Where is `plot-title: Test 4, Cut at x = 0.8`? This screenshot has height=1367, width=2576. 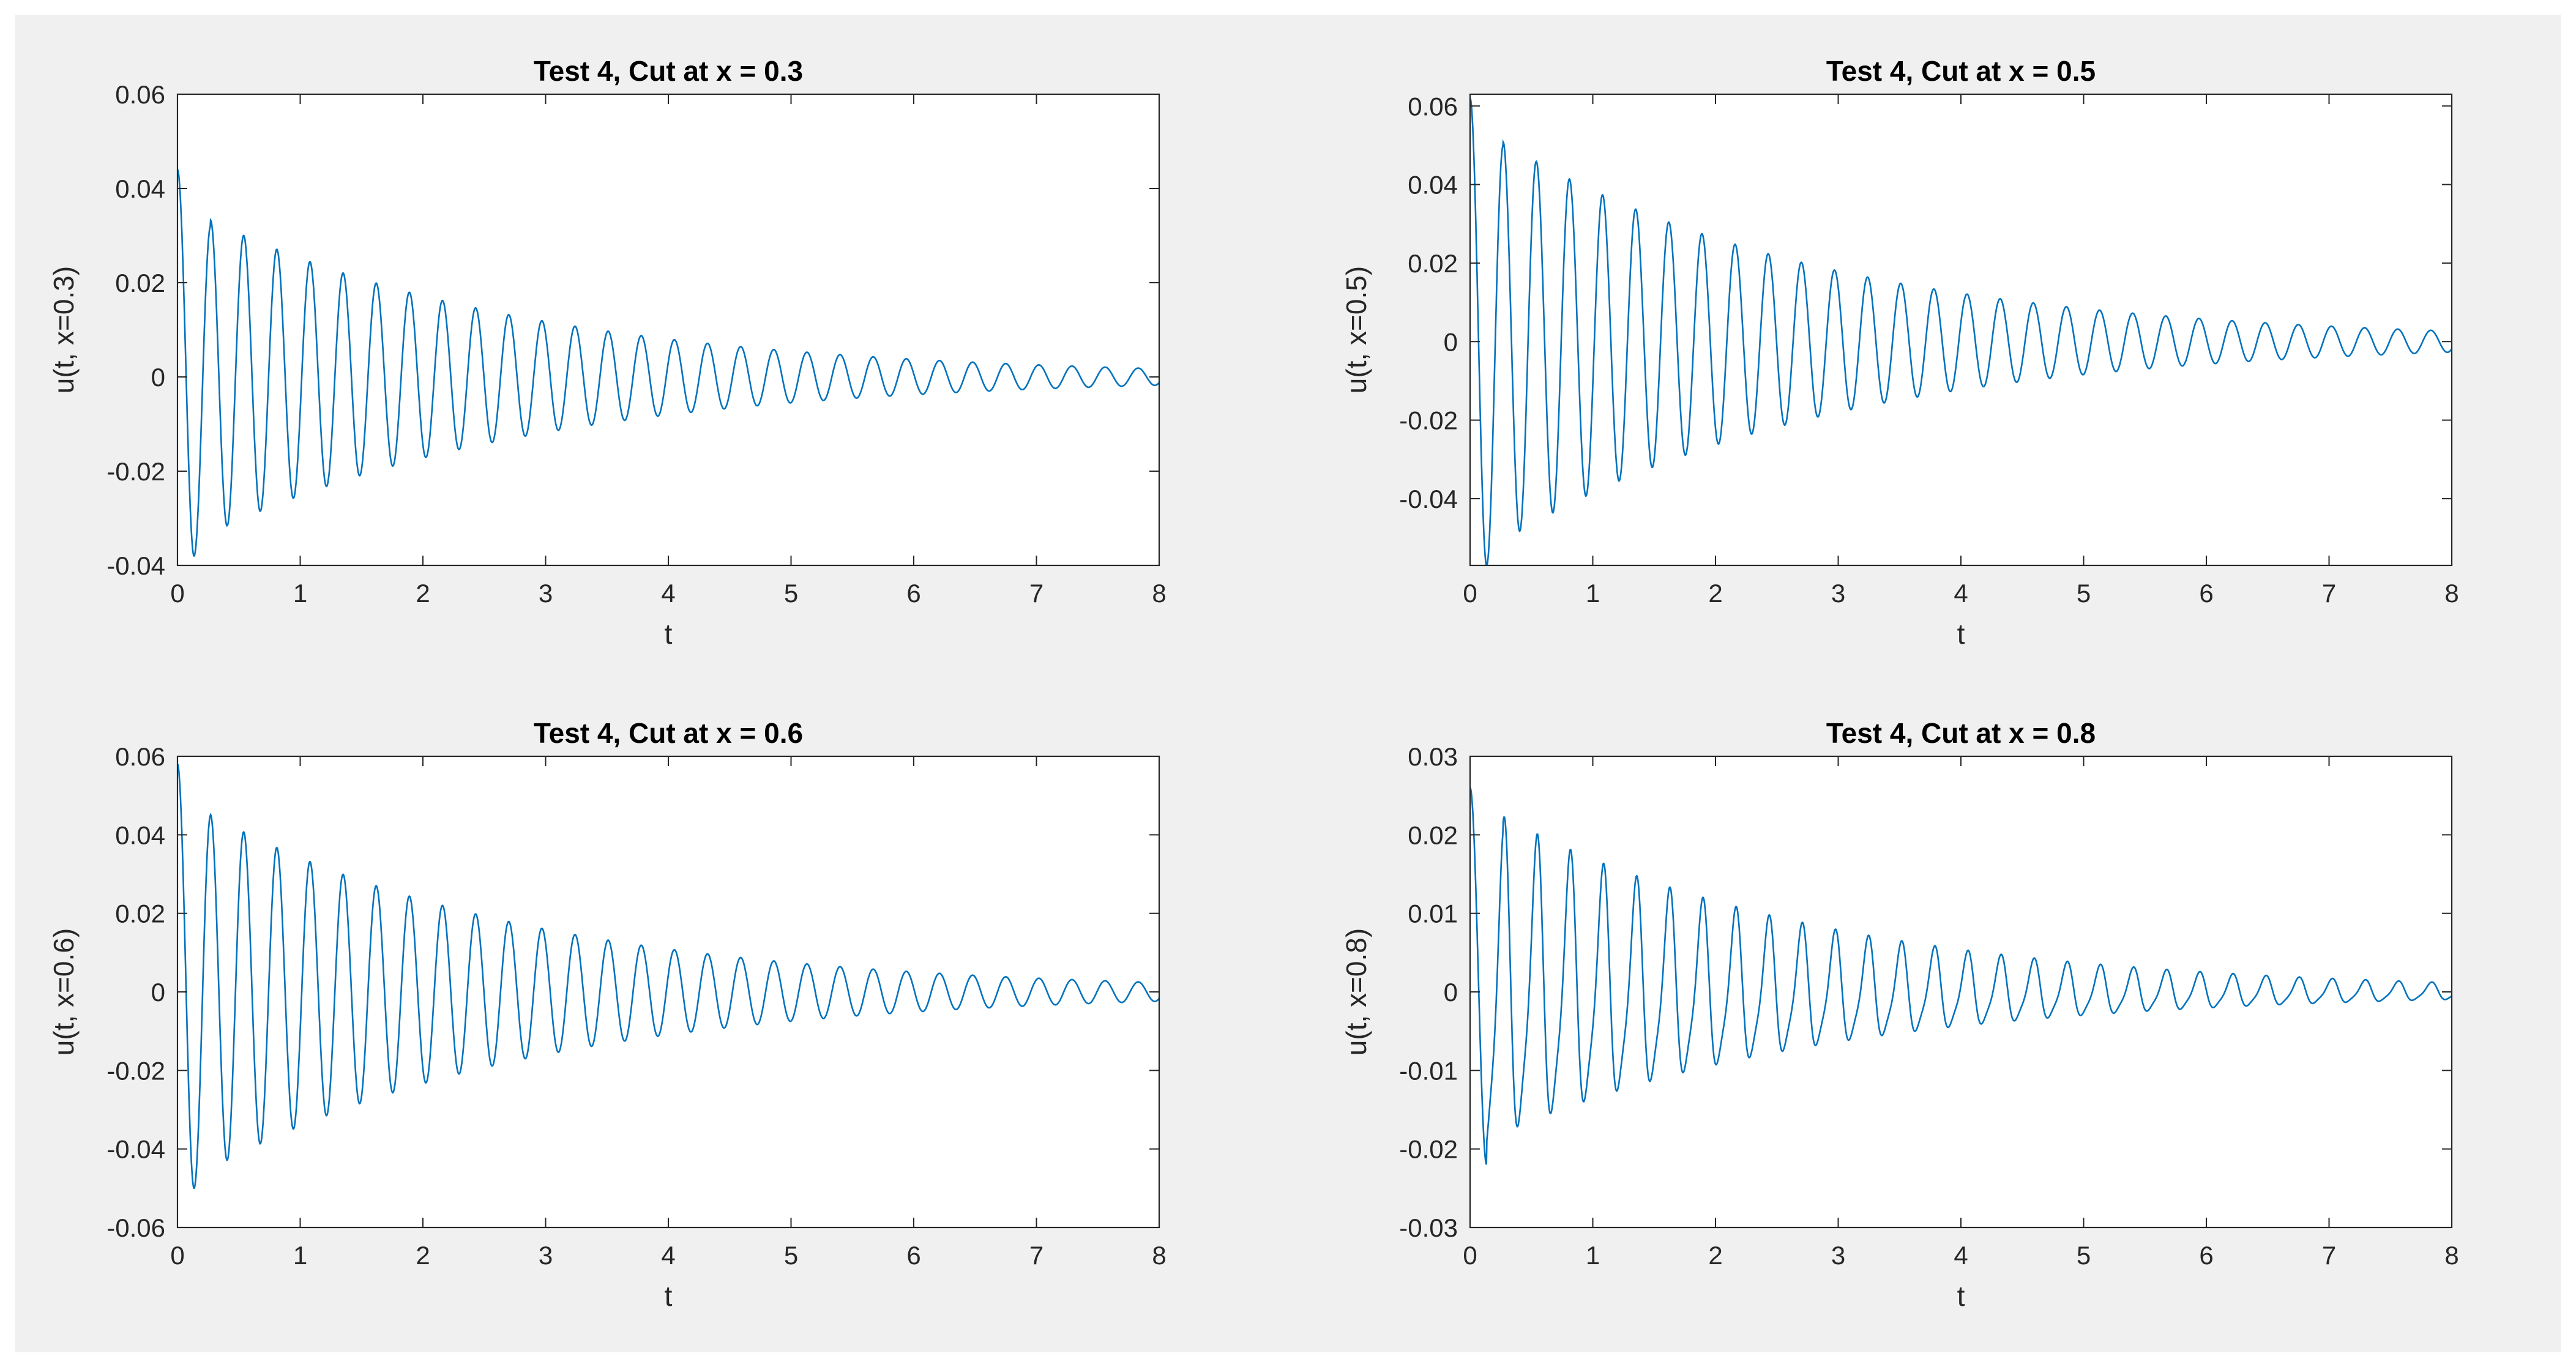
plot-title: Test 4, Cut at x = 0.8 is located at coordinates (1961, 733).